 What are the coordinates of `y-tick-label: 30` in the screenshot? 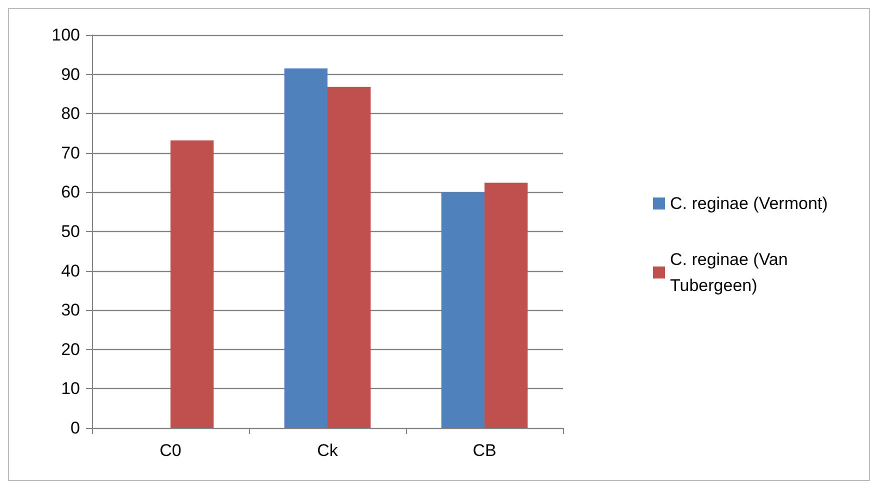 It's located at (70, 310).